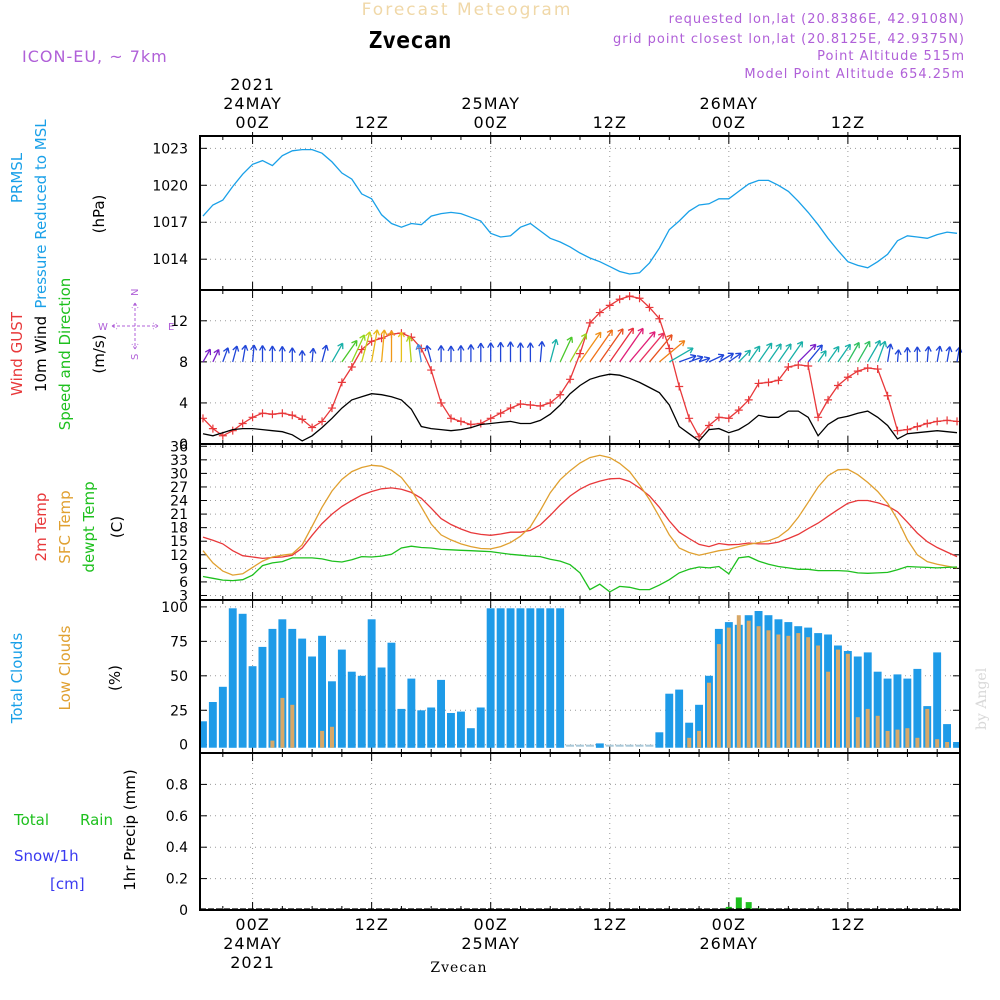 This screenshot has width=1000, height=1000. I want to click on ytick-label: 6, so click(183, 583).